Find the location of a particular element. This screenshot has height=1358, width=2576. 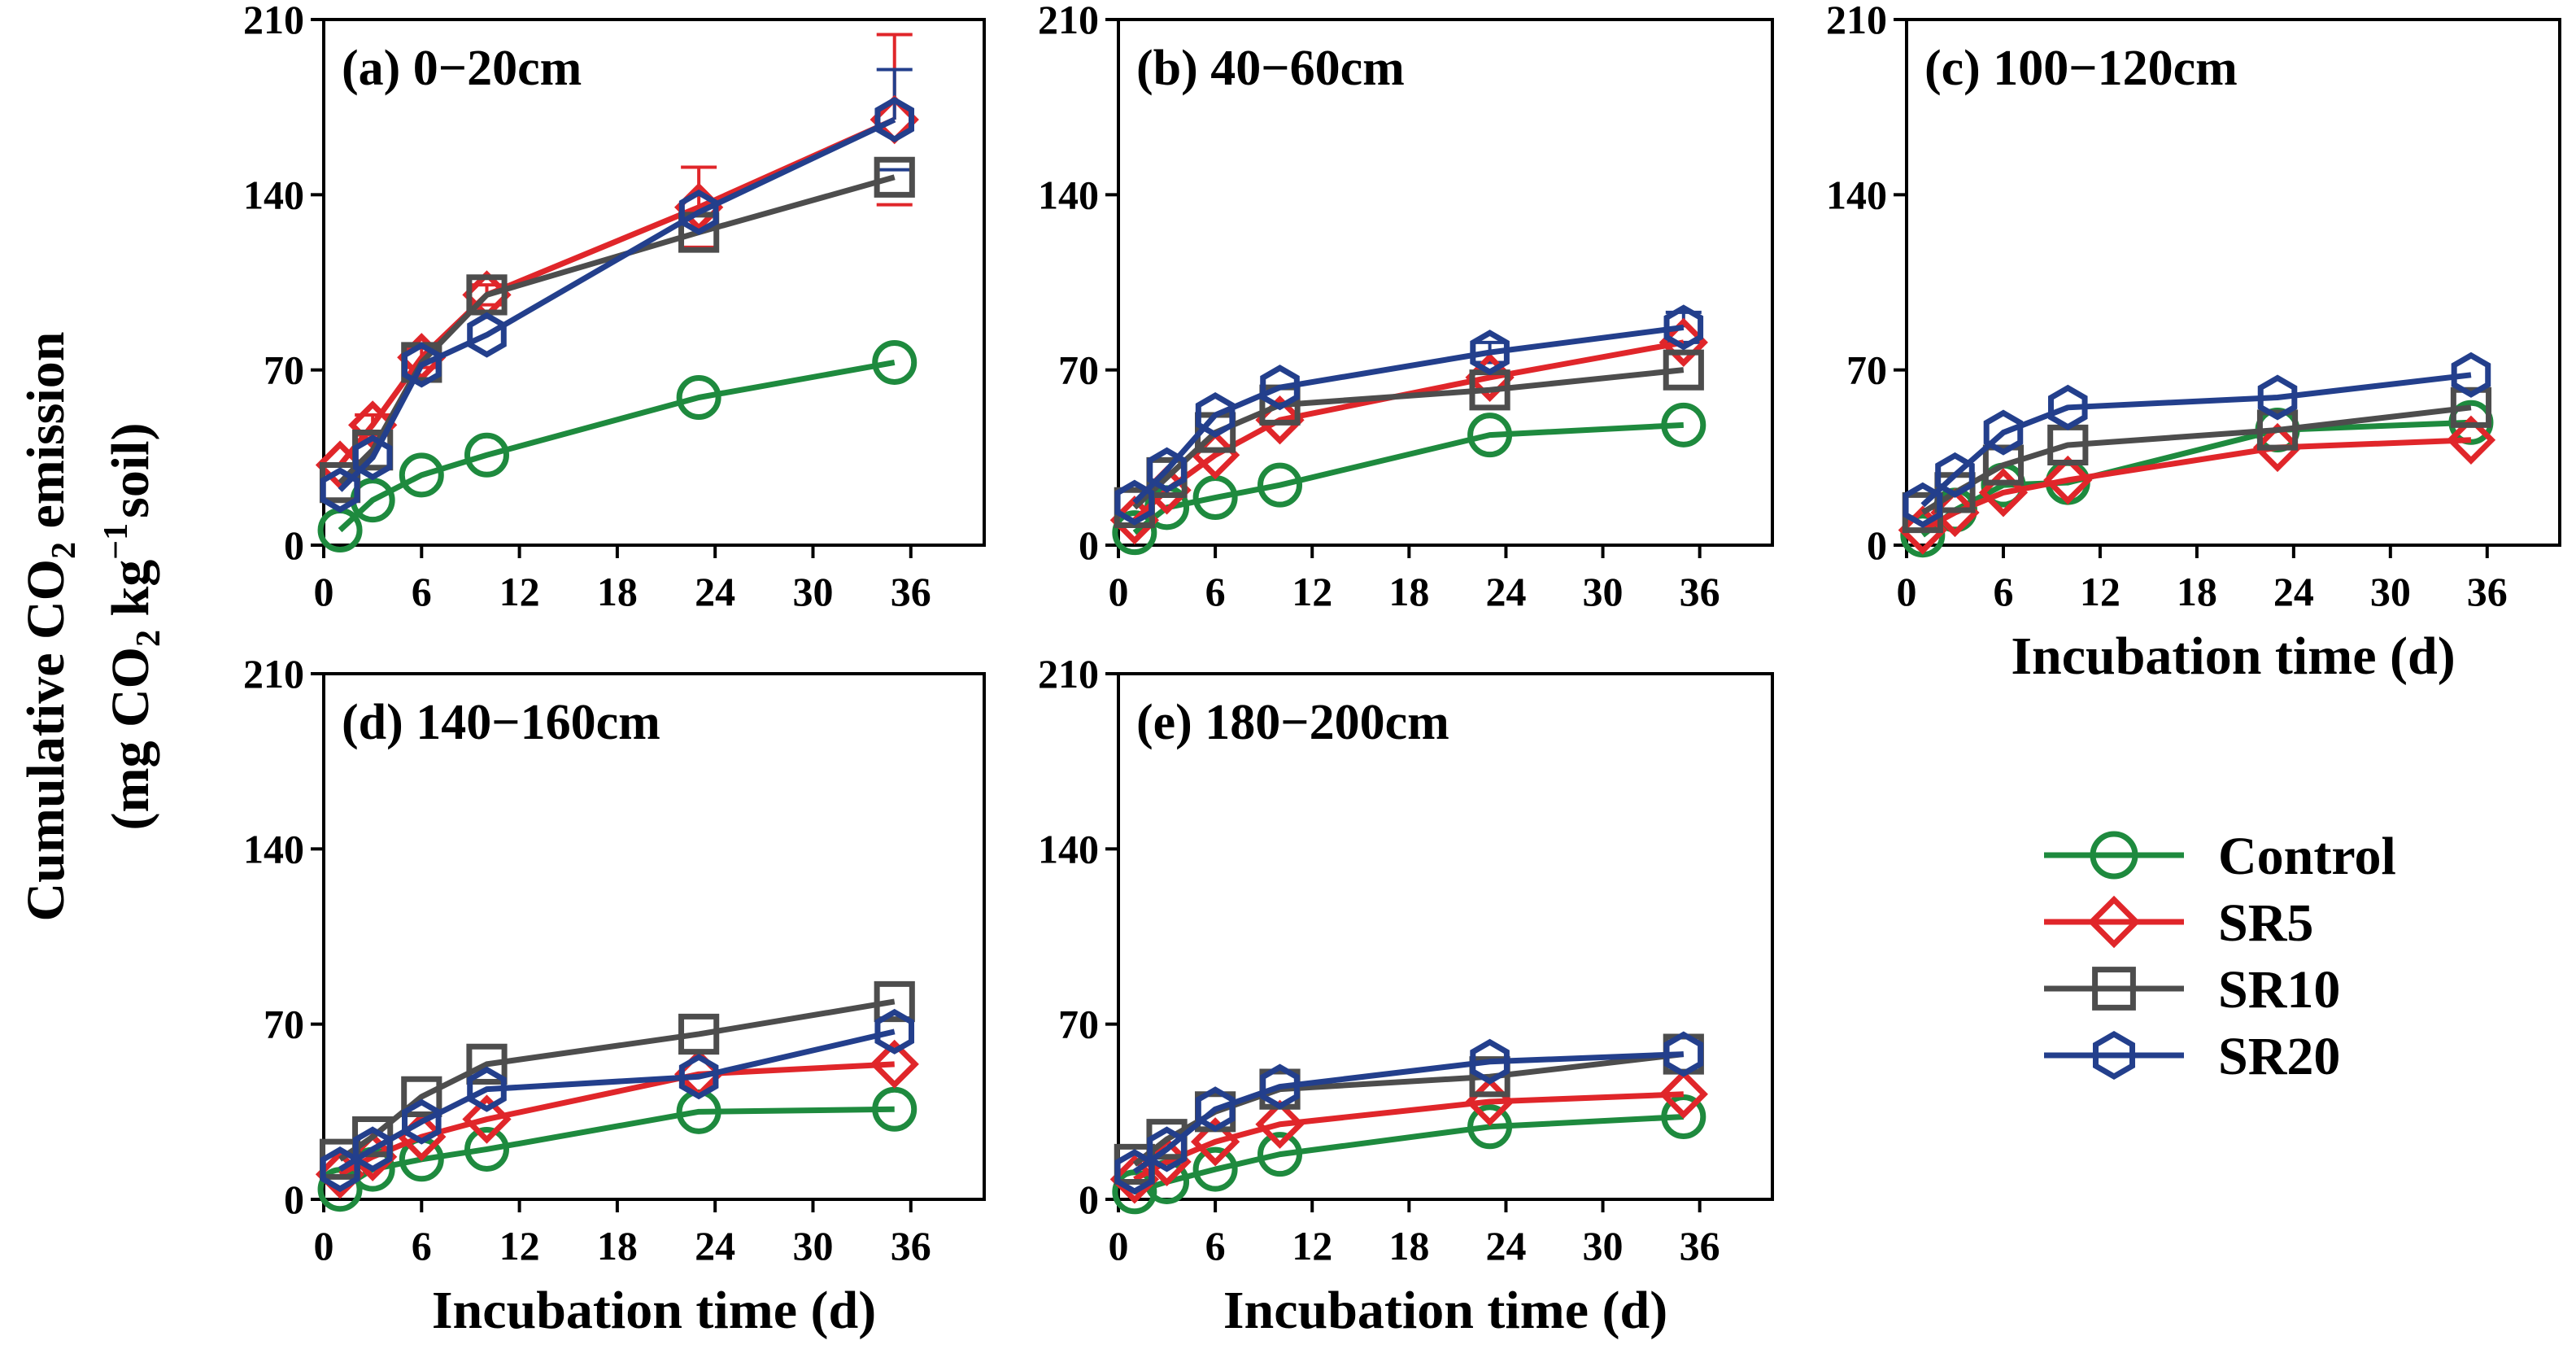

panel-a: 0 70 140 210 0 6 12 18 24 30 36 (a) 0−20cm is located at coordinates (614, 307).